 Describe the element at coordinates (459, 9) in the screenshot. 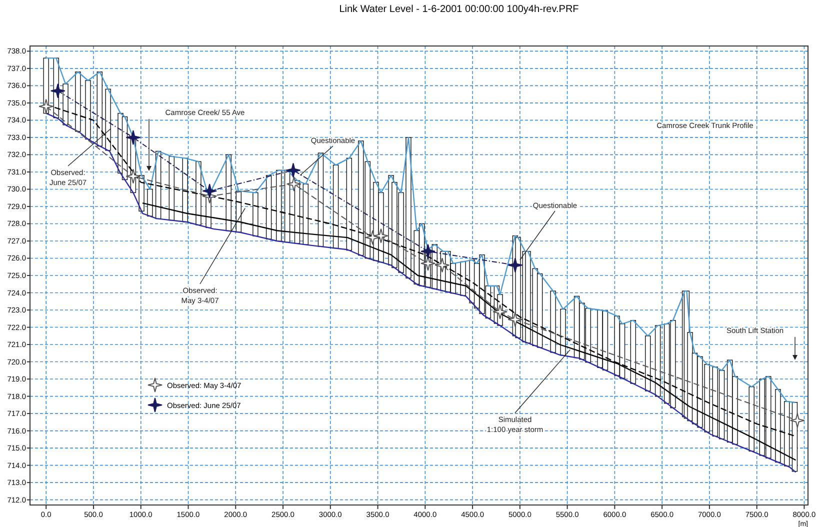

I see `chart-title: Link Water Level - 1-6-2001 00:00:00 100y4h-rev.PRF` at that location.